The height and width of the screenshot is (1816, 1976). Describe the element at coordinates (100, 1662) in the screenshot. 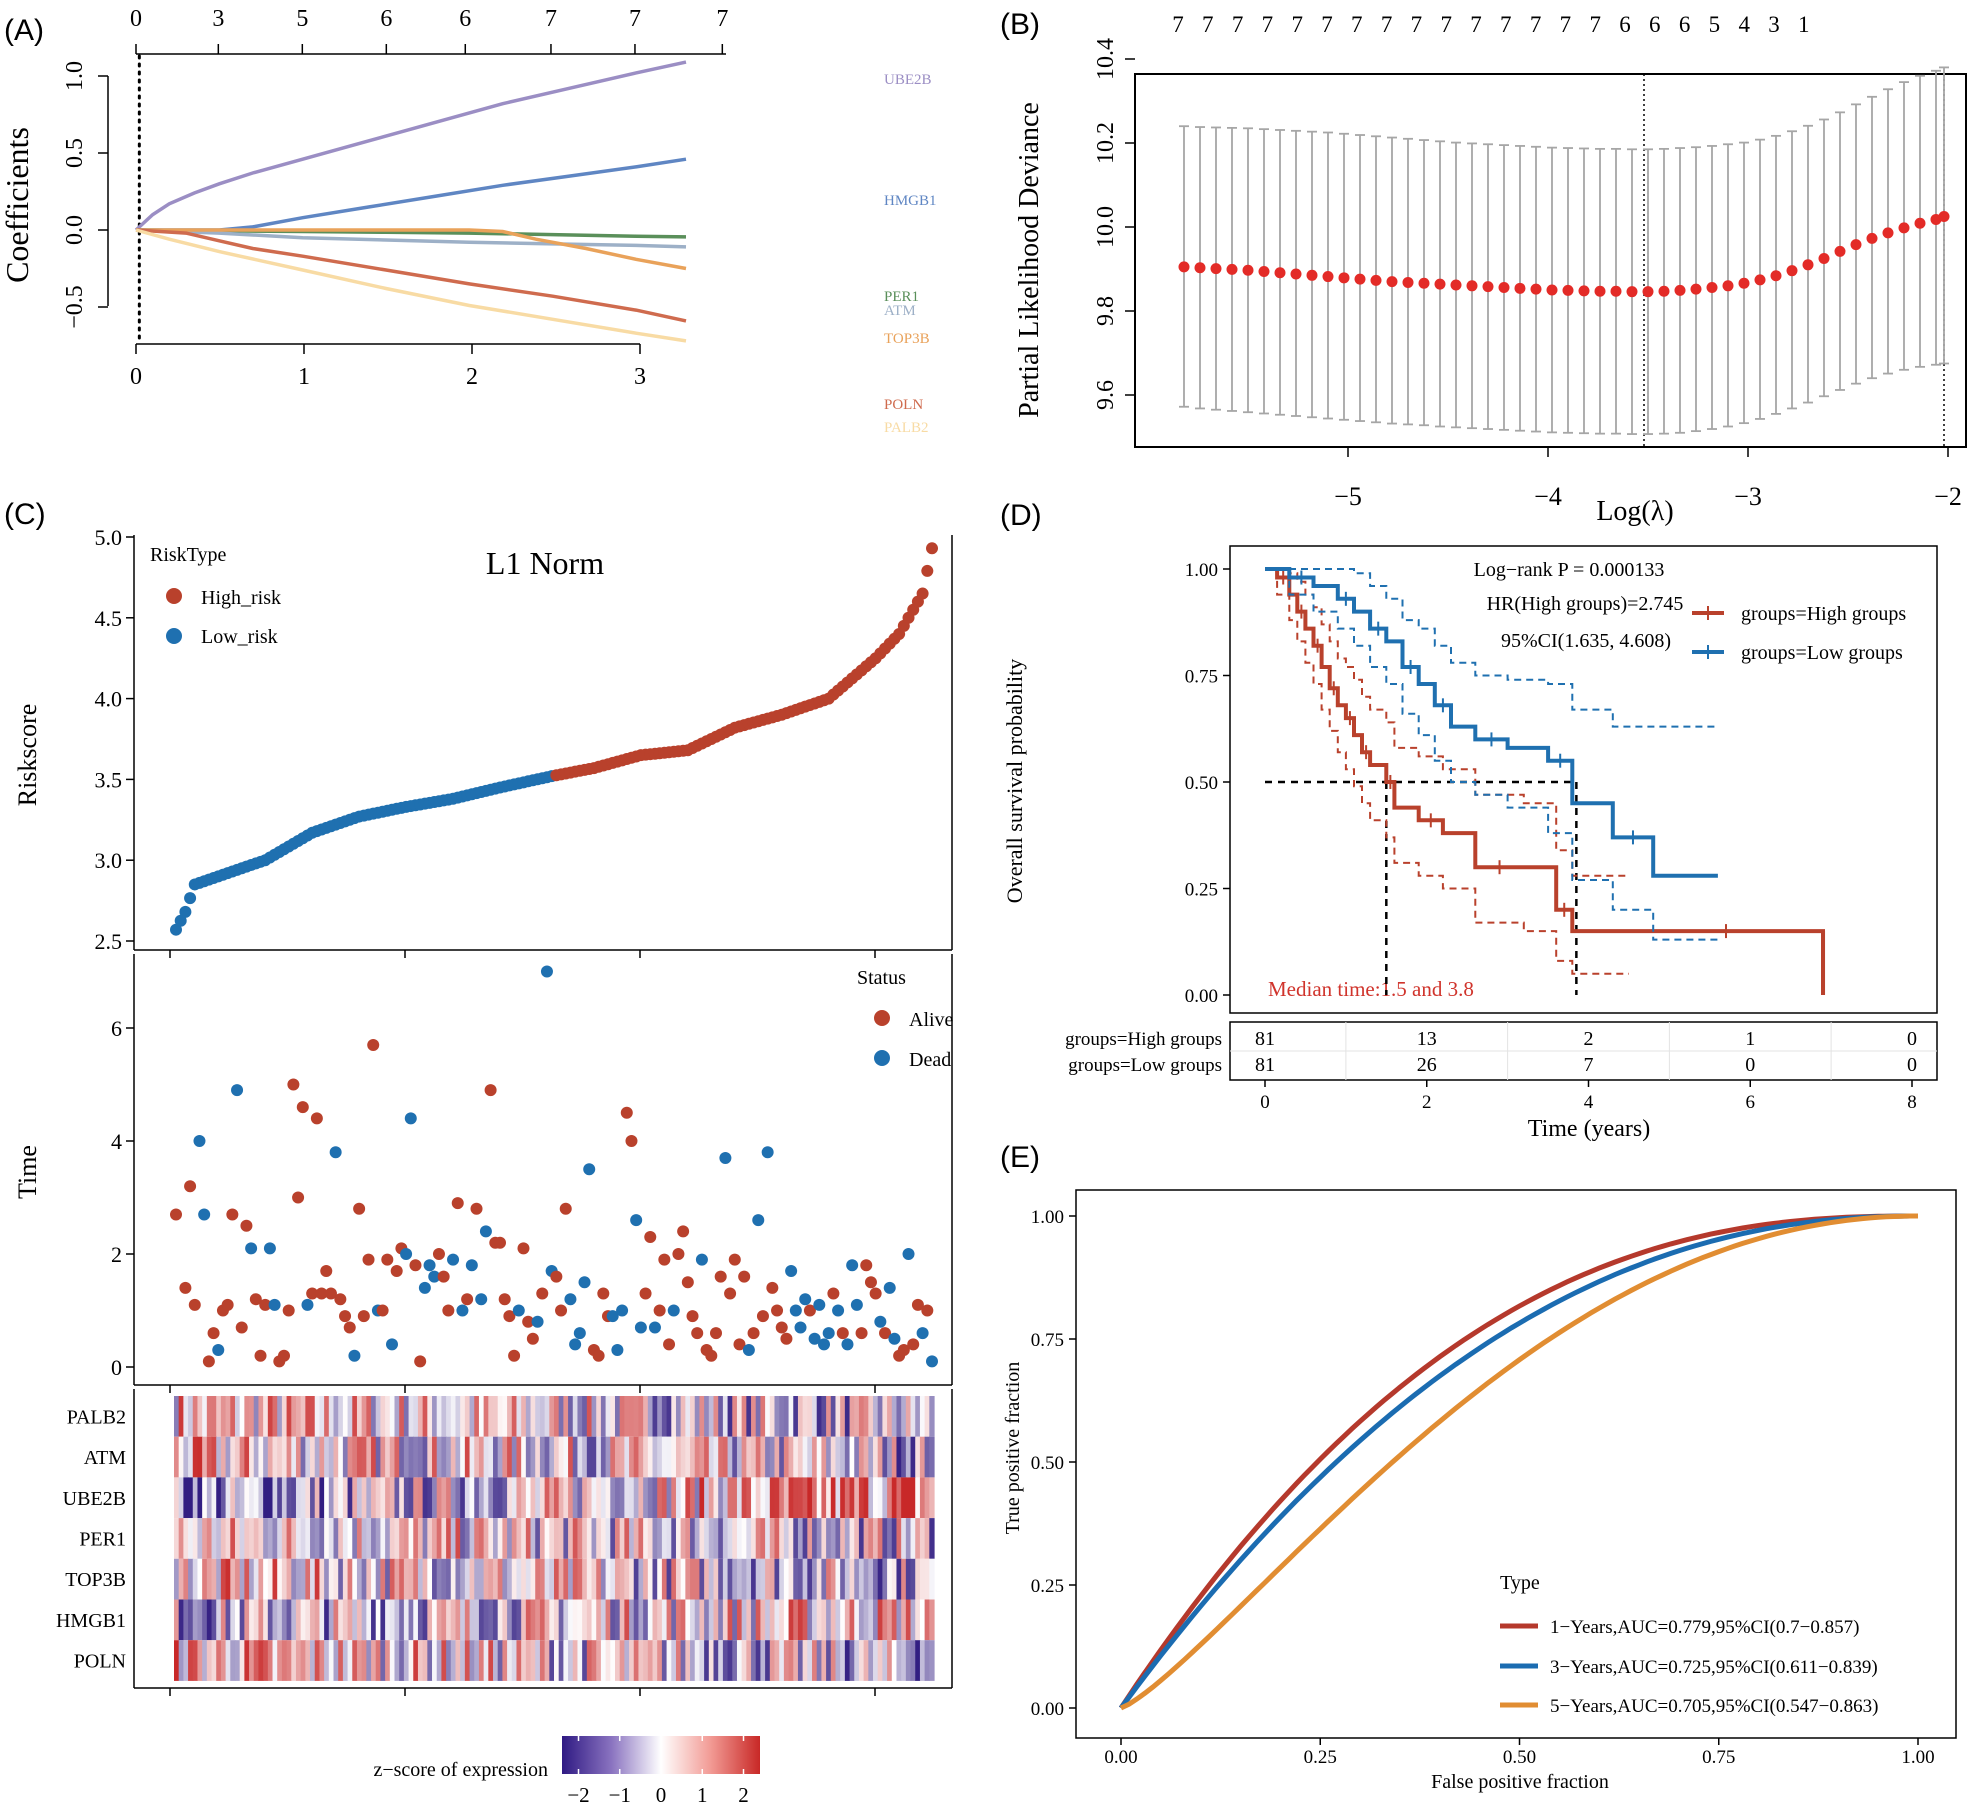

I see `heatmap-gene-label-poln: POLN` at that location.